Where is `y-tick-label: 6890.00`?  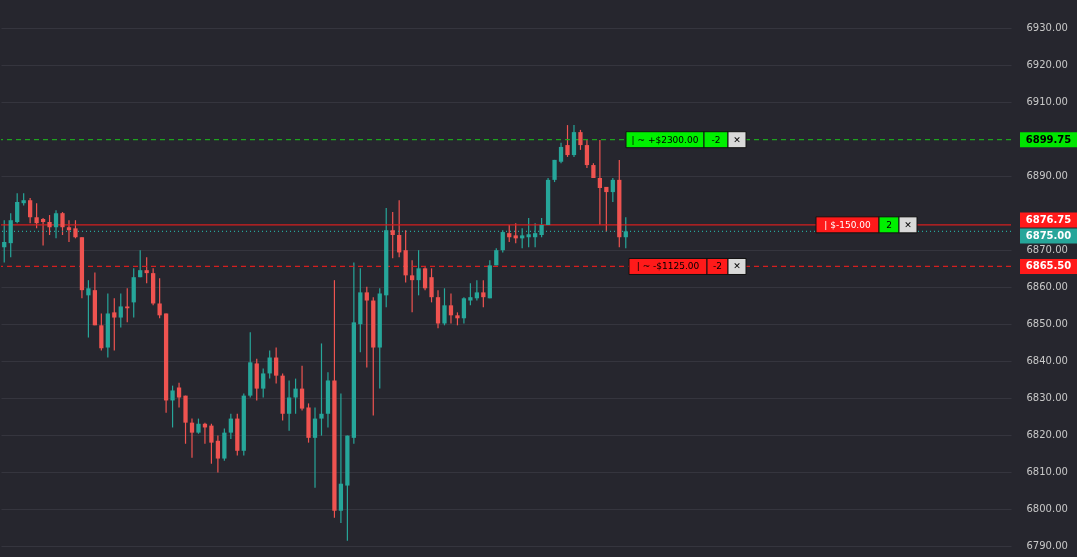 y-tick-label: 6890.00 is located at coordinates (1047, 176).